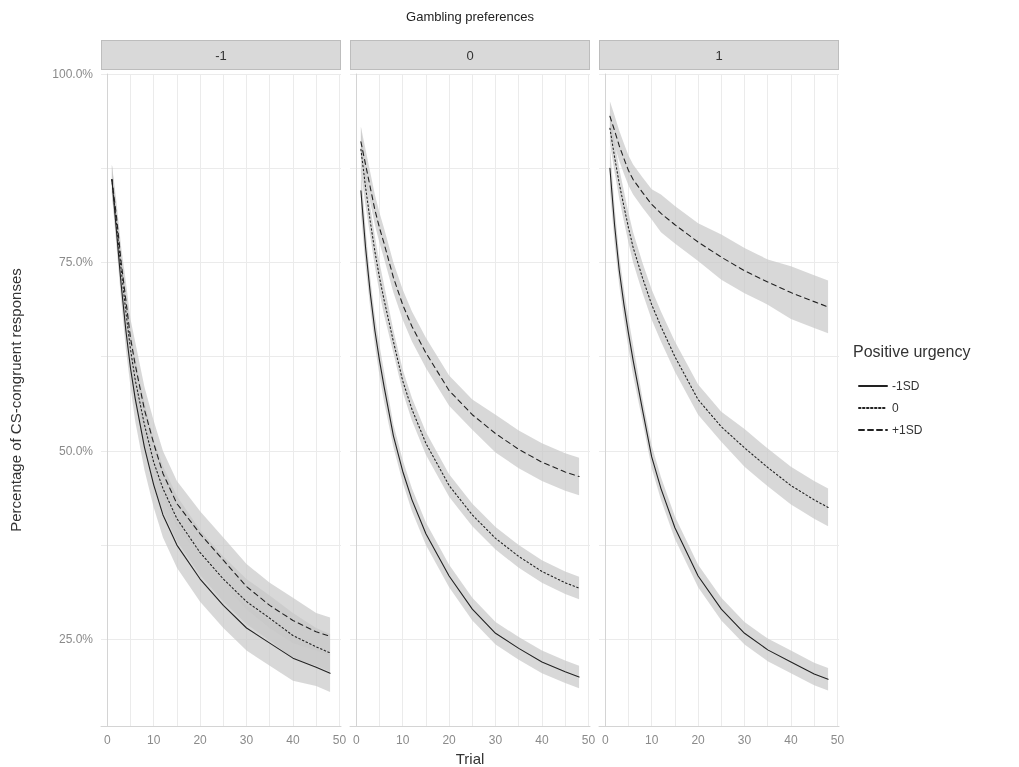  What do you see at coordinates (470, 55) in the screenshot?
I see `chart-title: 0` at bounding box center [470, 55].